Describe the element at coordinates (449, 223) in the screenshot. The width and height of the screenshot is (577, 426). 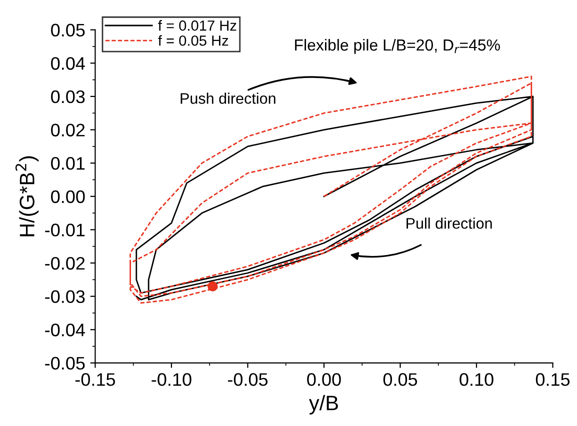
I see `annotation: Pull direction` at that location.